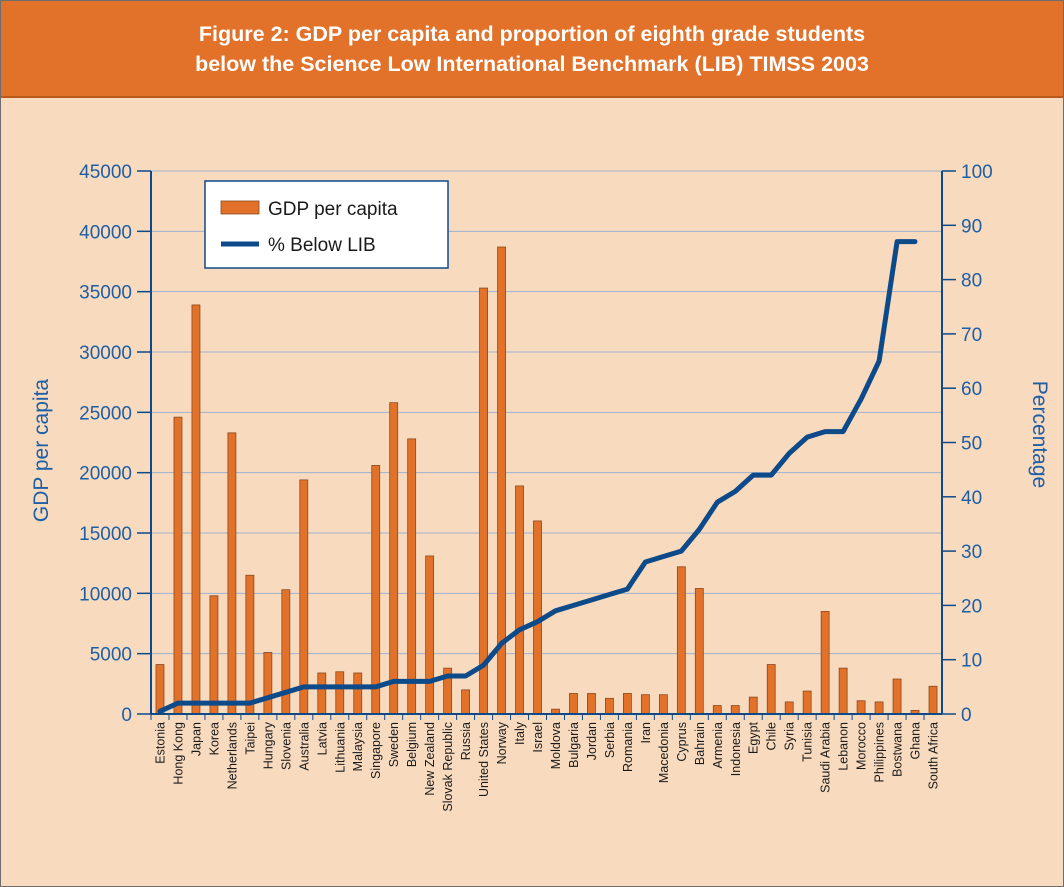 The height and width of the screenshot is (887, 1064). What do you see at coordinates (772, 736) in the screenshot?
I see `category-label: Chile` at bounding box center [772, 736].